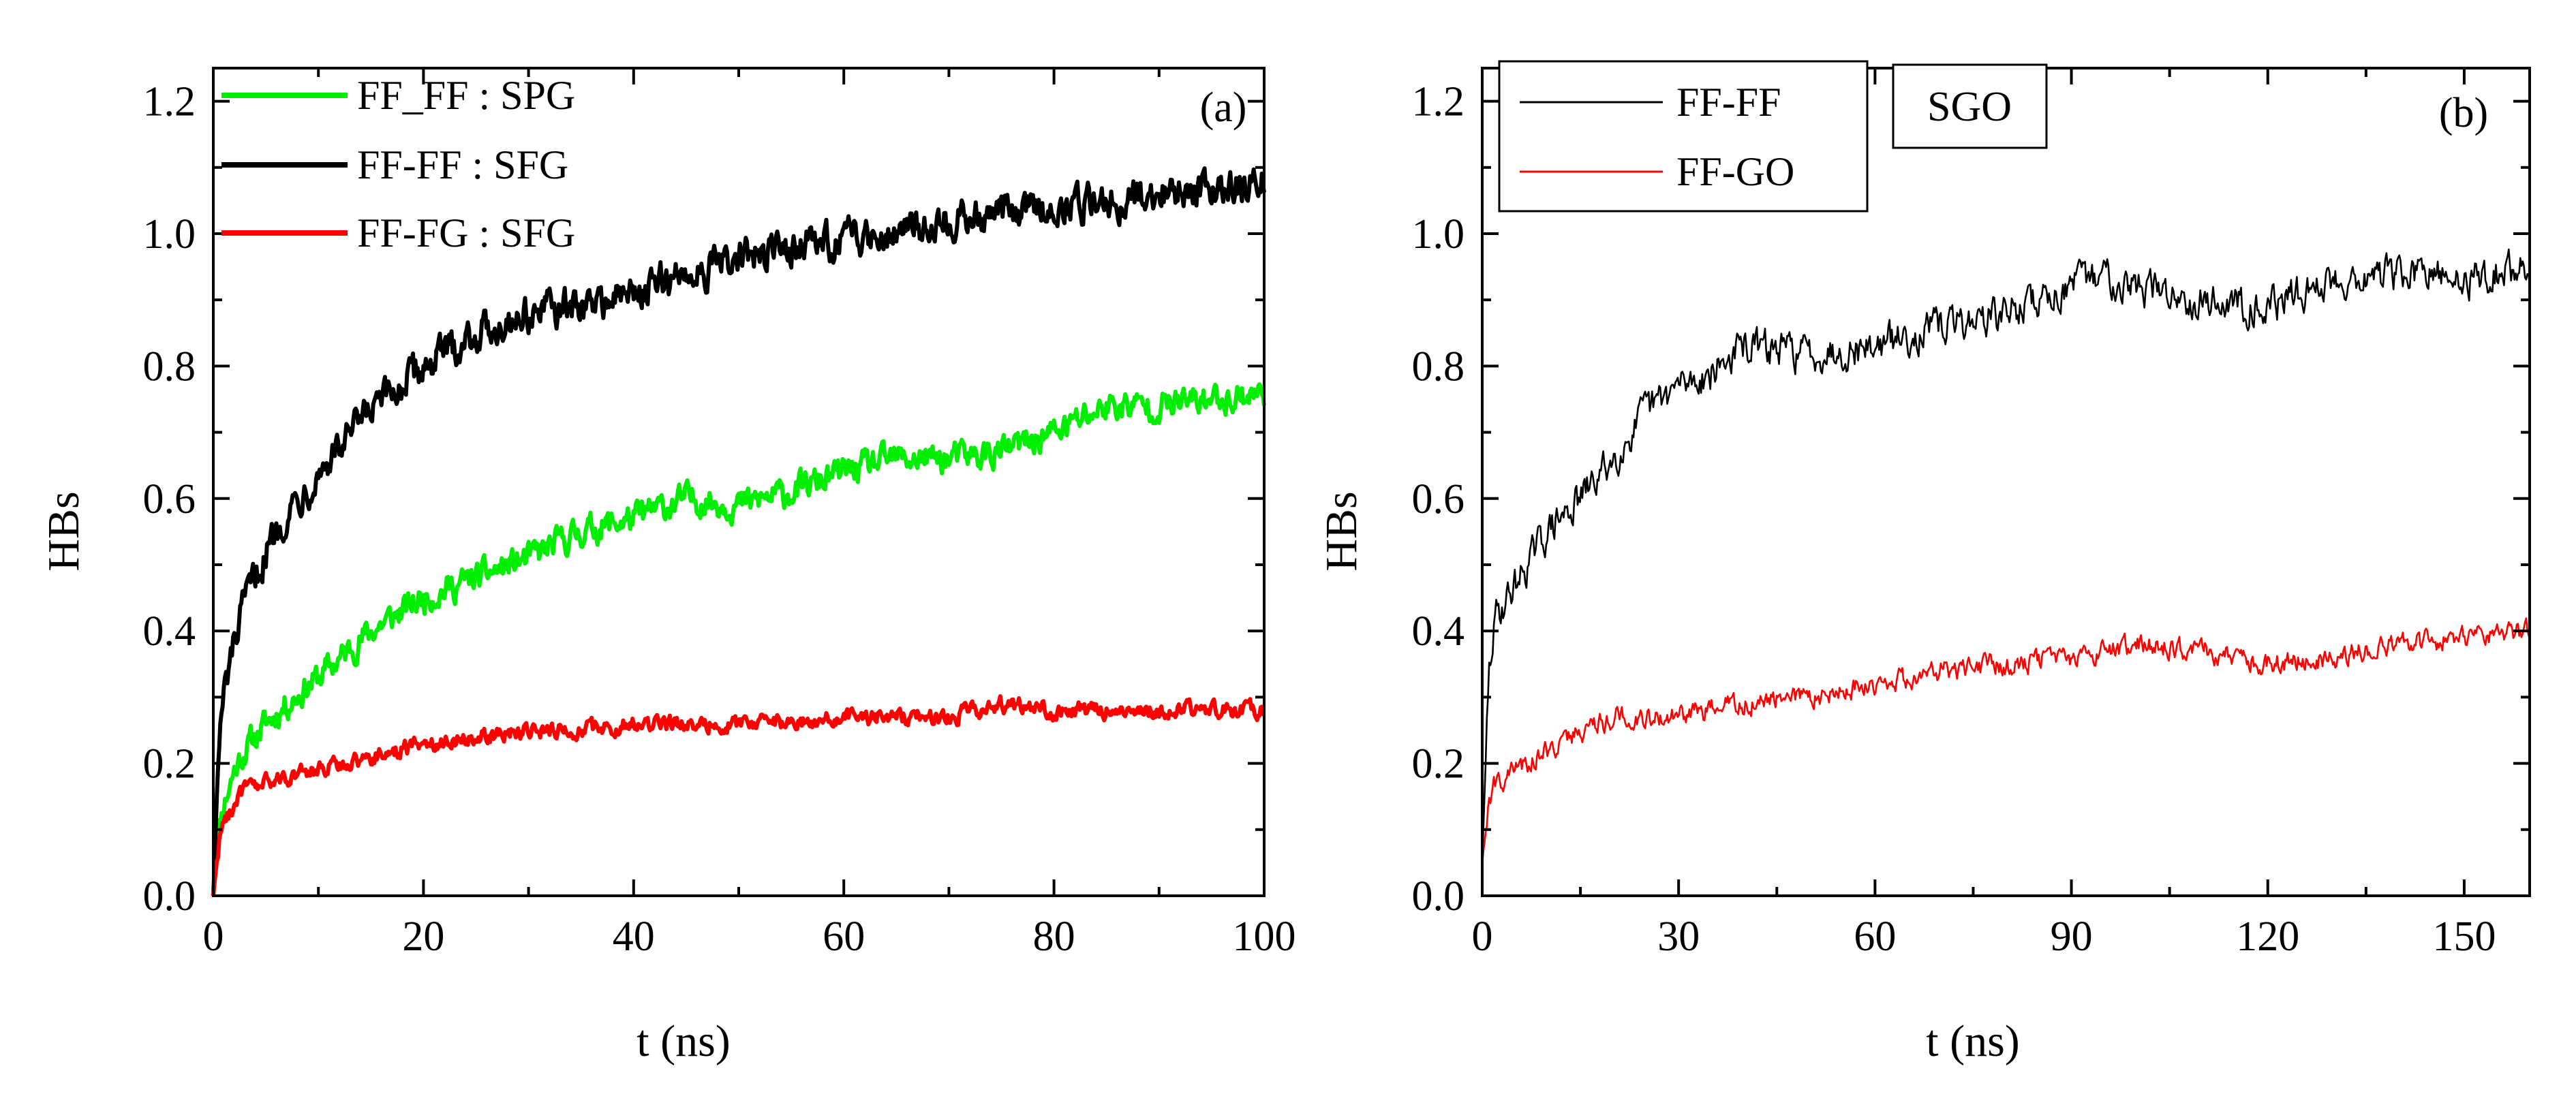 This screenshot has width=2576, height=1109. Describe the element at coordinates (169, 367) in the screenshot. I see `panel-a-y-tick-label: 0.8` at that location.